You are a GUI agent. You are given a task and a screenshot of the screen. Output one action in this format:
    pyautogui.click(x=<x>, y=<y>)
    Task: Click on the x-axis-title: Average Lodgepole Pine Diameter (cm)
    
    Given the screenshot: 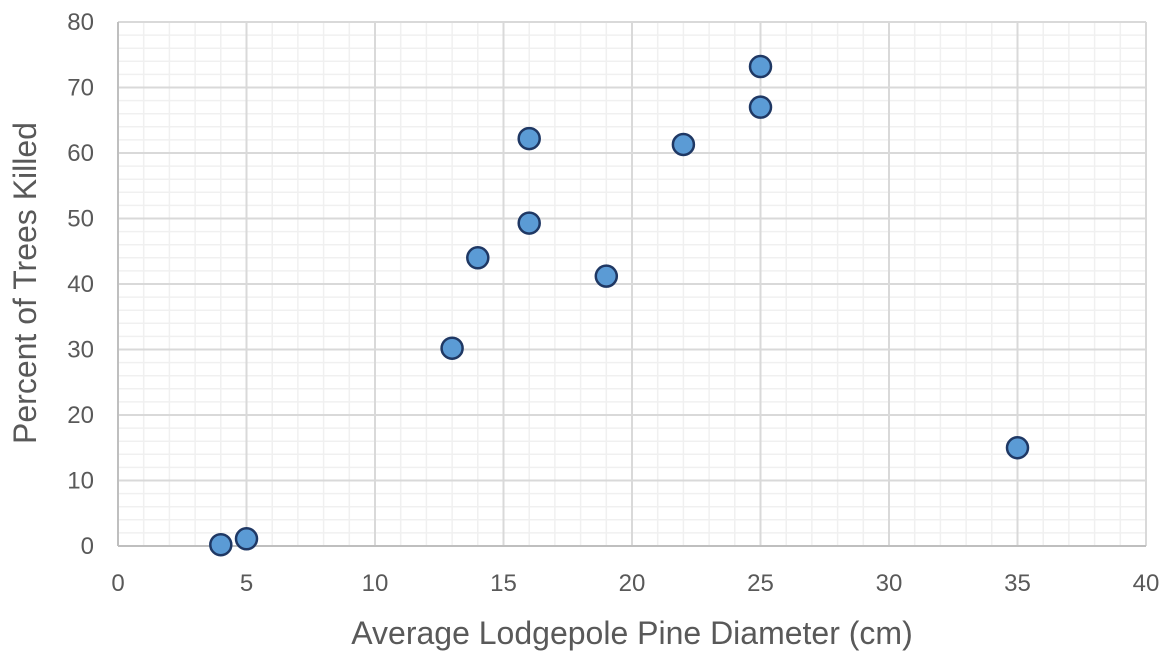 What is the action you would take?
    pyautogui.click(x=631, y=633)
    